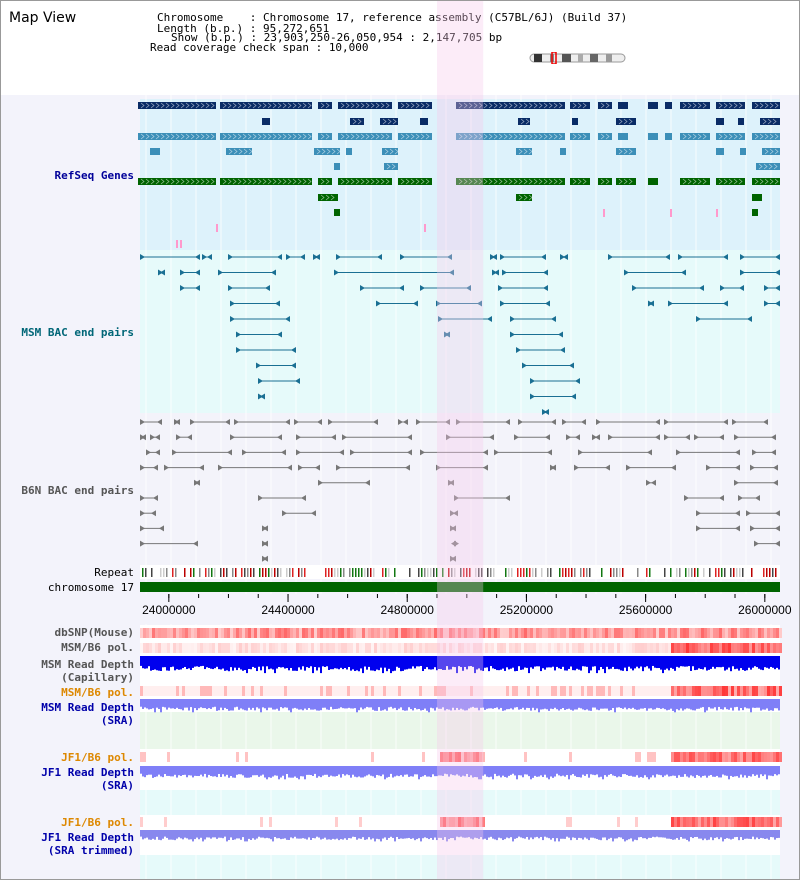 This screenshot has width=800, height=880. I want to click on track-label-dbsnp: dbSNP(Mouse), so click(94, 632).